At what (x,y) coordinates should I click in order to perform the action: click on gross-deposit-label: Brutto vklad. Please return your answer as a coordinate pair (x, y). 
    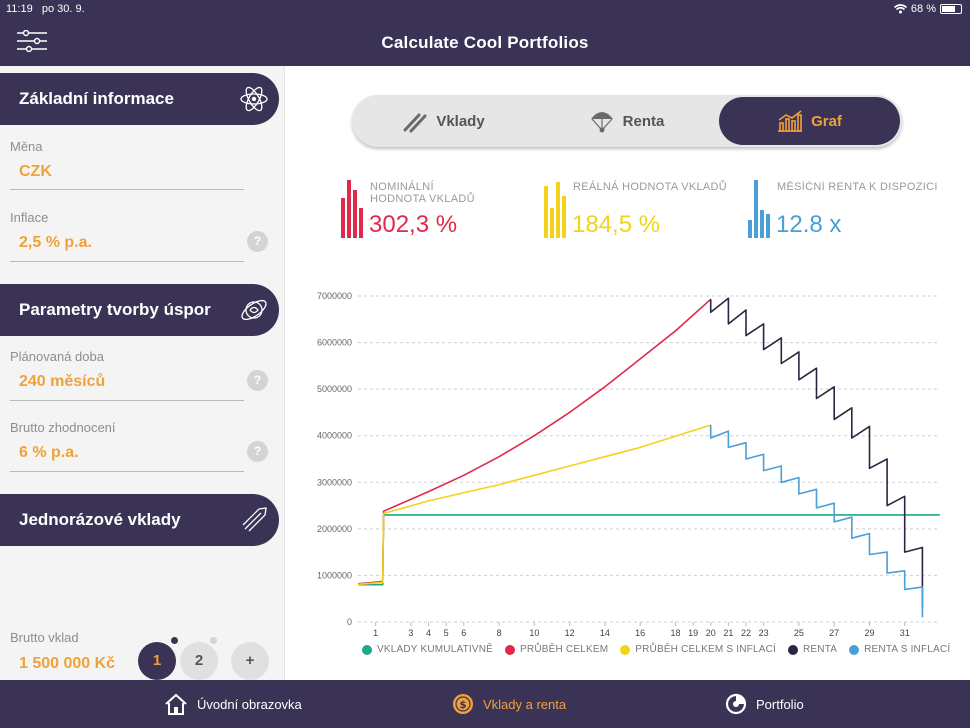
    Looking at the image, I should click on (44, 637).